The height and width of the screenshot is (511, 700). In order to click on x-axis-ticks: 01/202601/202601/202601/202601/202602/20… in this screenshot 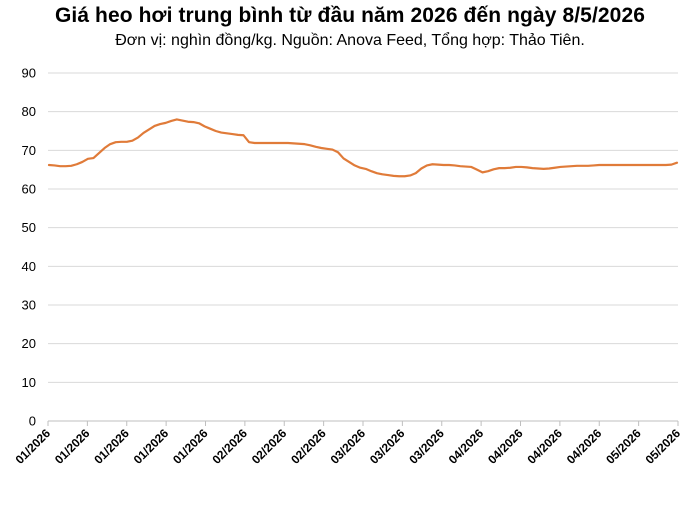, I will do `click(348, 446)`.